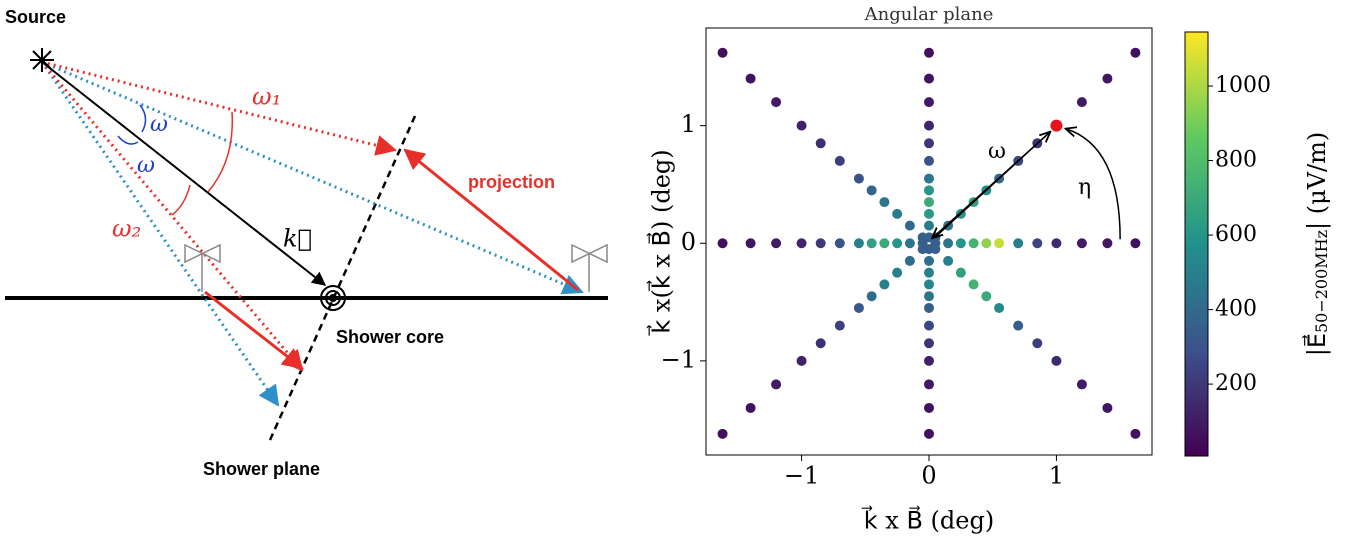  What do you see at coordinates (1084, 187) in the screenshot?
I see `annotation: η` at bounding box center [1084, 187].